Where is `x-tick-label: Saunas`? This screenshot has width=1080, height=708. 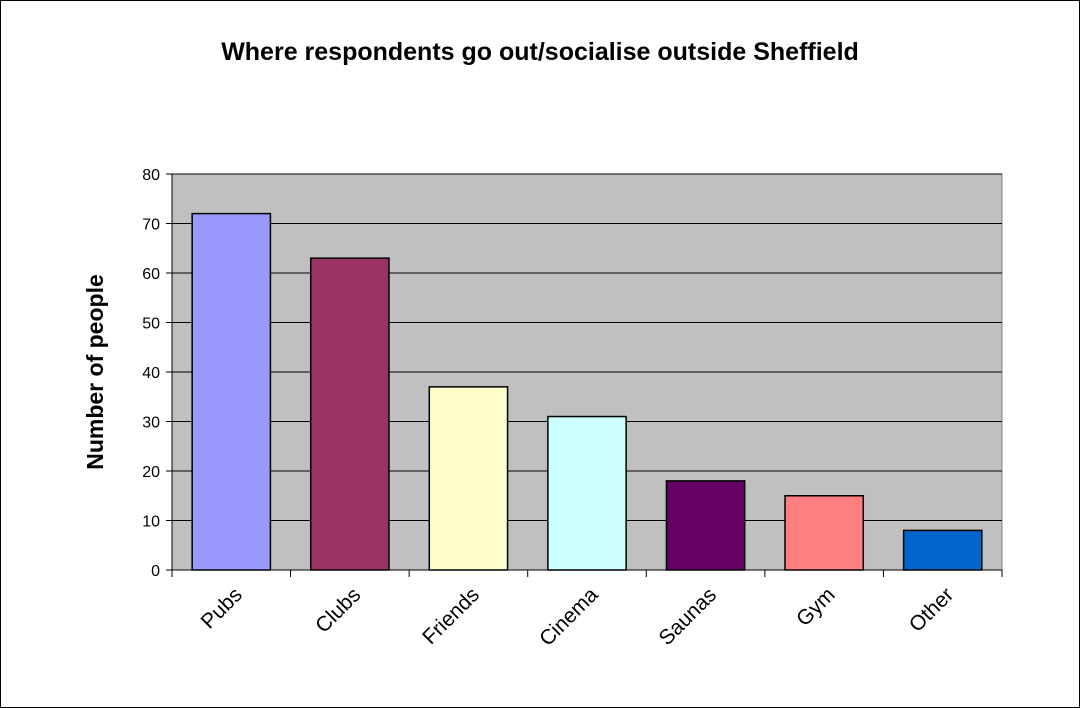 x-tick-label: Saunas is located at coordinates (687, 616).